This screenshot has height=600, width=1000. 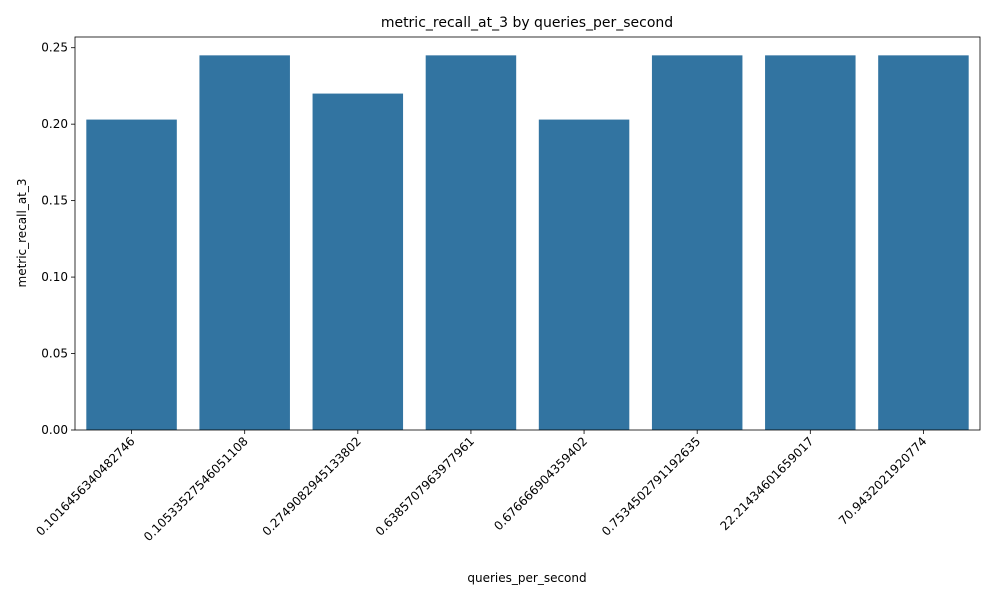 I want to click on y-axis-label: metric_recall_at_3, so click(x=22, y=232).